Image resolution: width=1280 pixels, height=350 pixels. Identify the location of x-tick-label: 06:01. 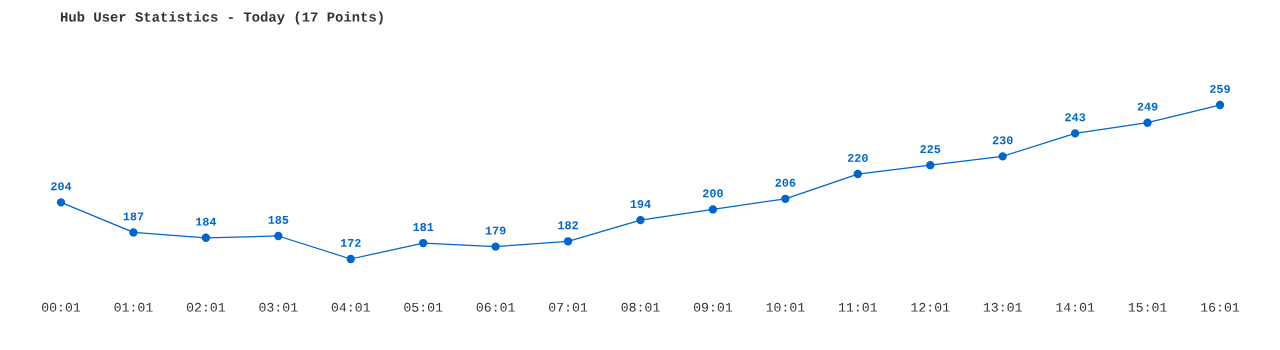
(495, 307).